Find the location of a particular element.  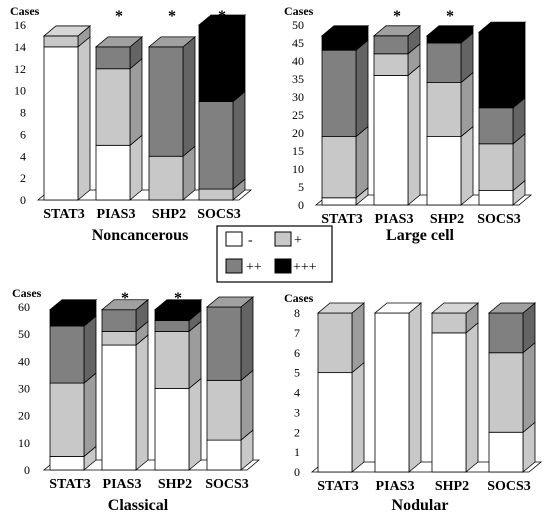

chart-title: Classical is located at coordinates (138, 505).